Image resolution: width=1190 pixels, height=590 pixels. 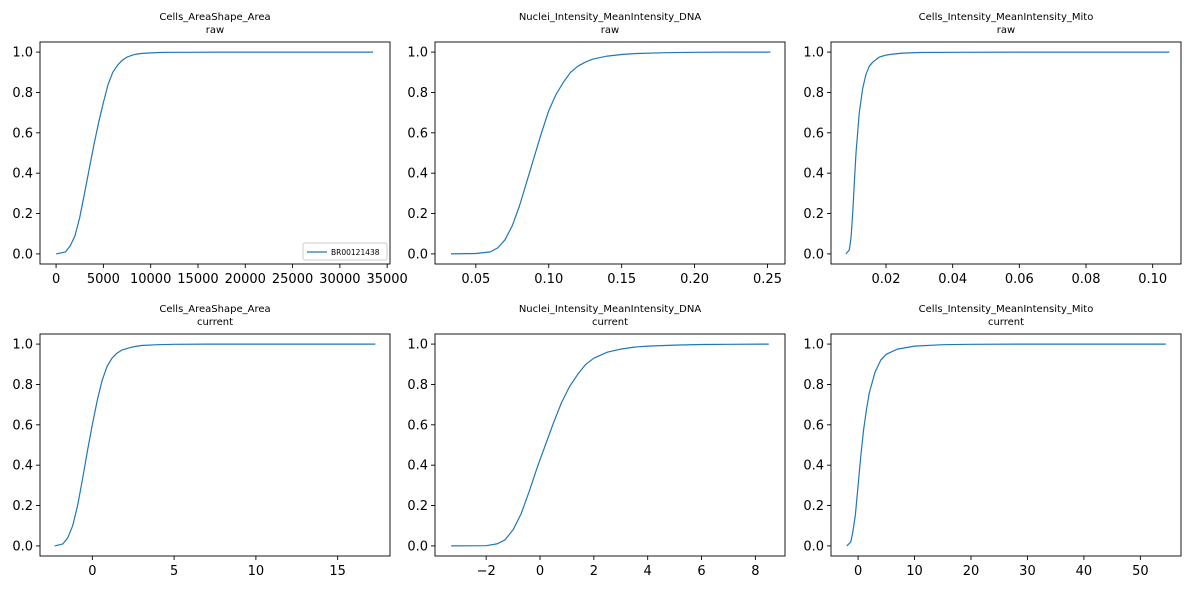 What do you see at coordinates (174, 571) in the screenshot?
I see `x-tick-label: 5` at bounding box center [174, 571].